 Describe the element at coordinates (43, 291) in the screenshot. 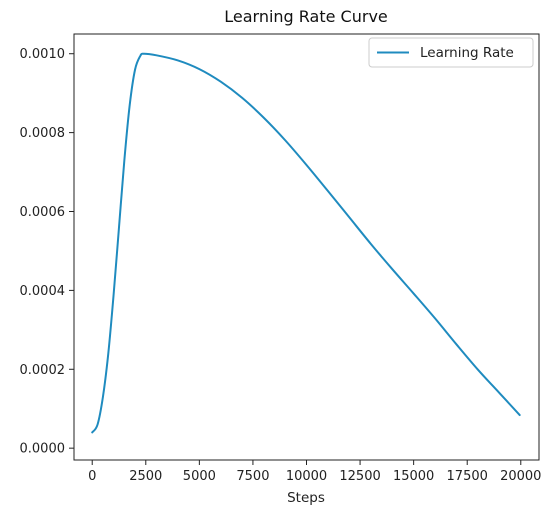

I see `y-tick-label: 0.0004` at that location.